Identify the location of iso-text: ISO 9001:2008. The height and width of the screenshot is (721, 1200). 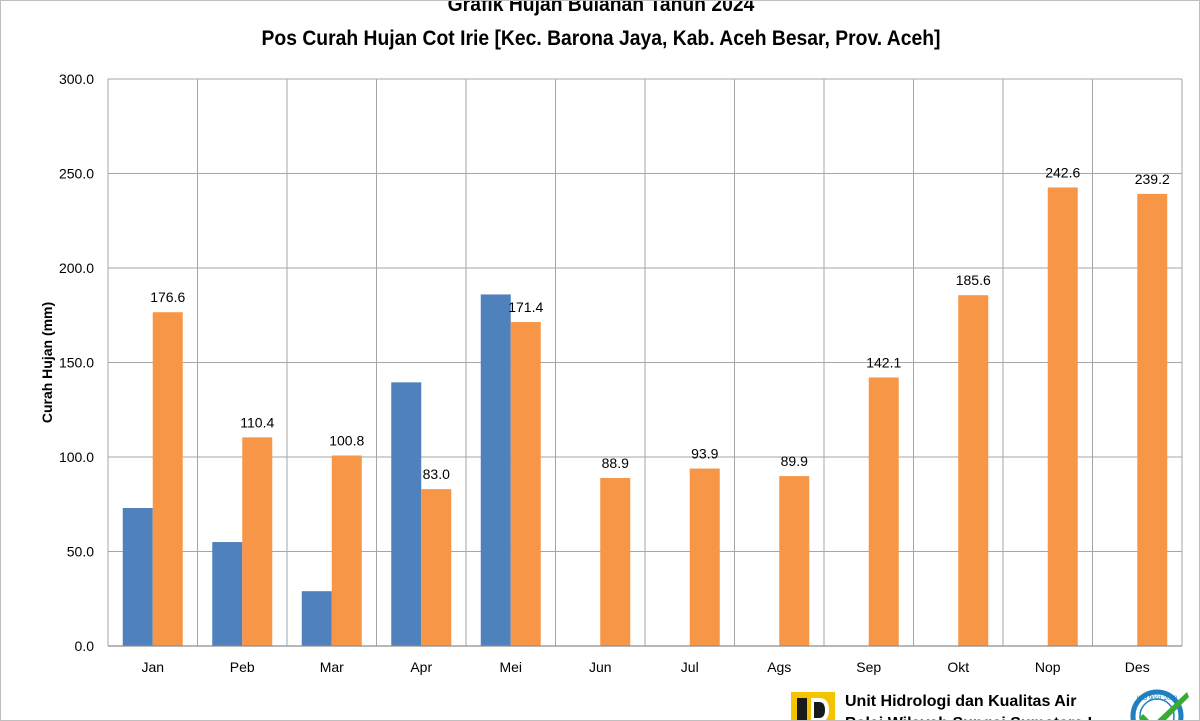
(1157, 699).